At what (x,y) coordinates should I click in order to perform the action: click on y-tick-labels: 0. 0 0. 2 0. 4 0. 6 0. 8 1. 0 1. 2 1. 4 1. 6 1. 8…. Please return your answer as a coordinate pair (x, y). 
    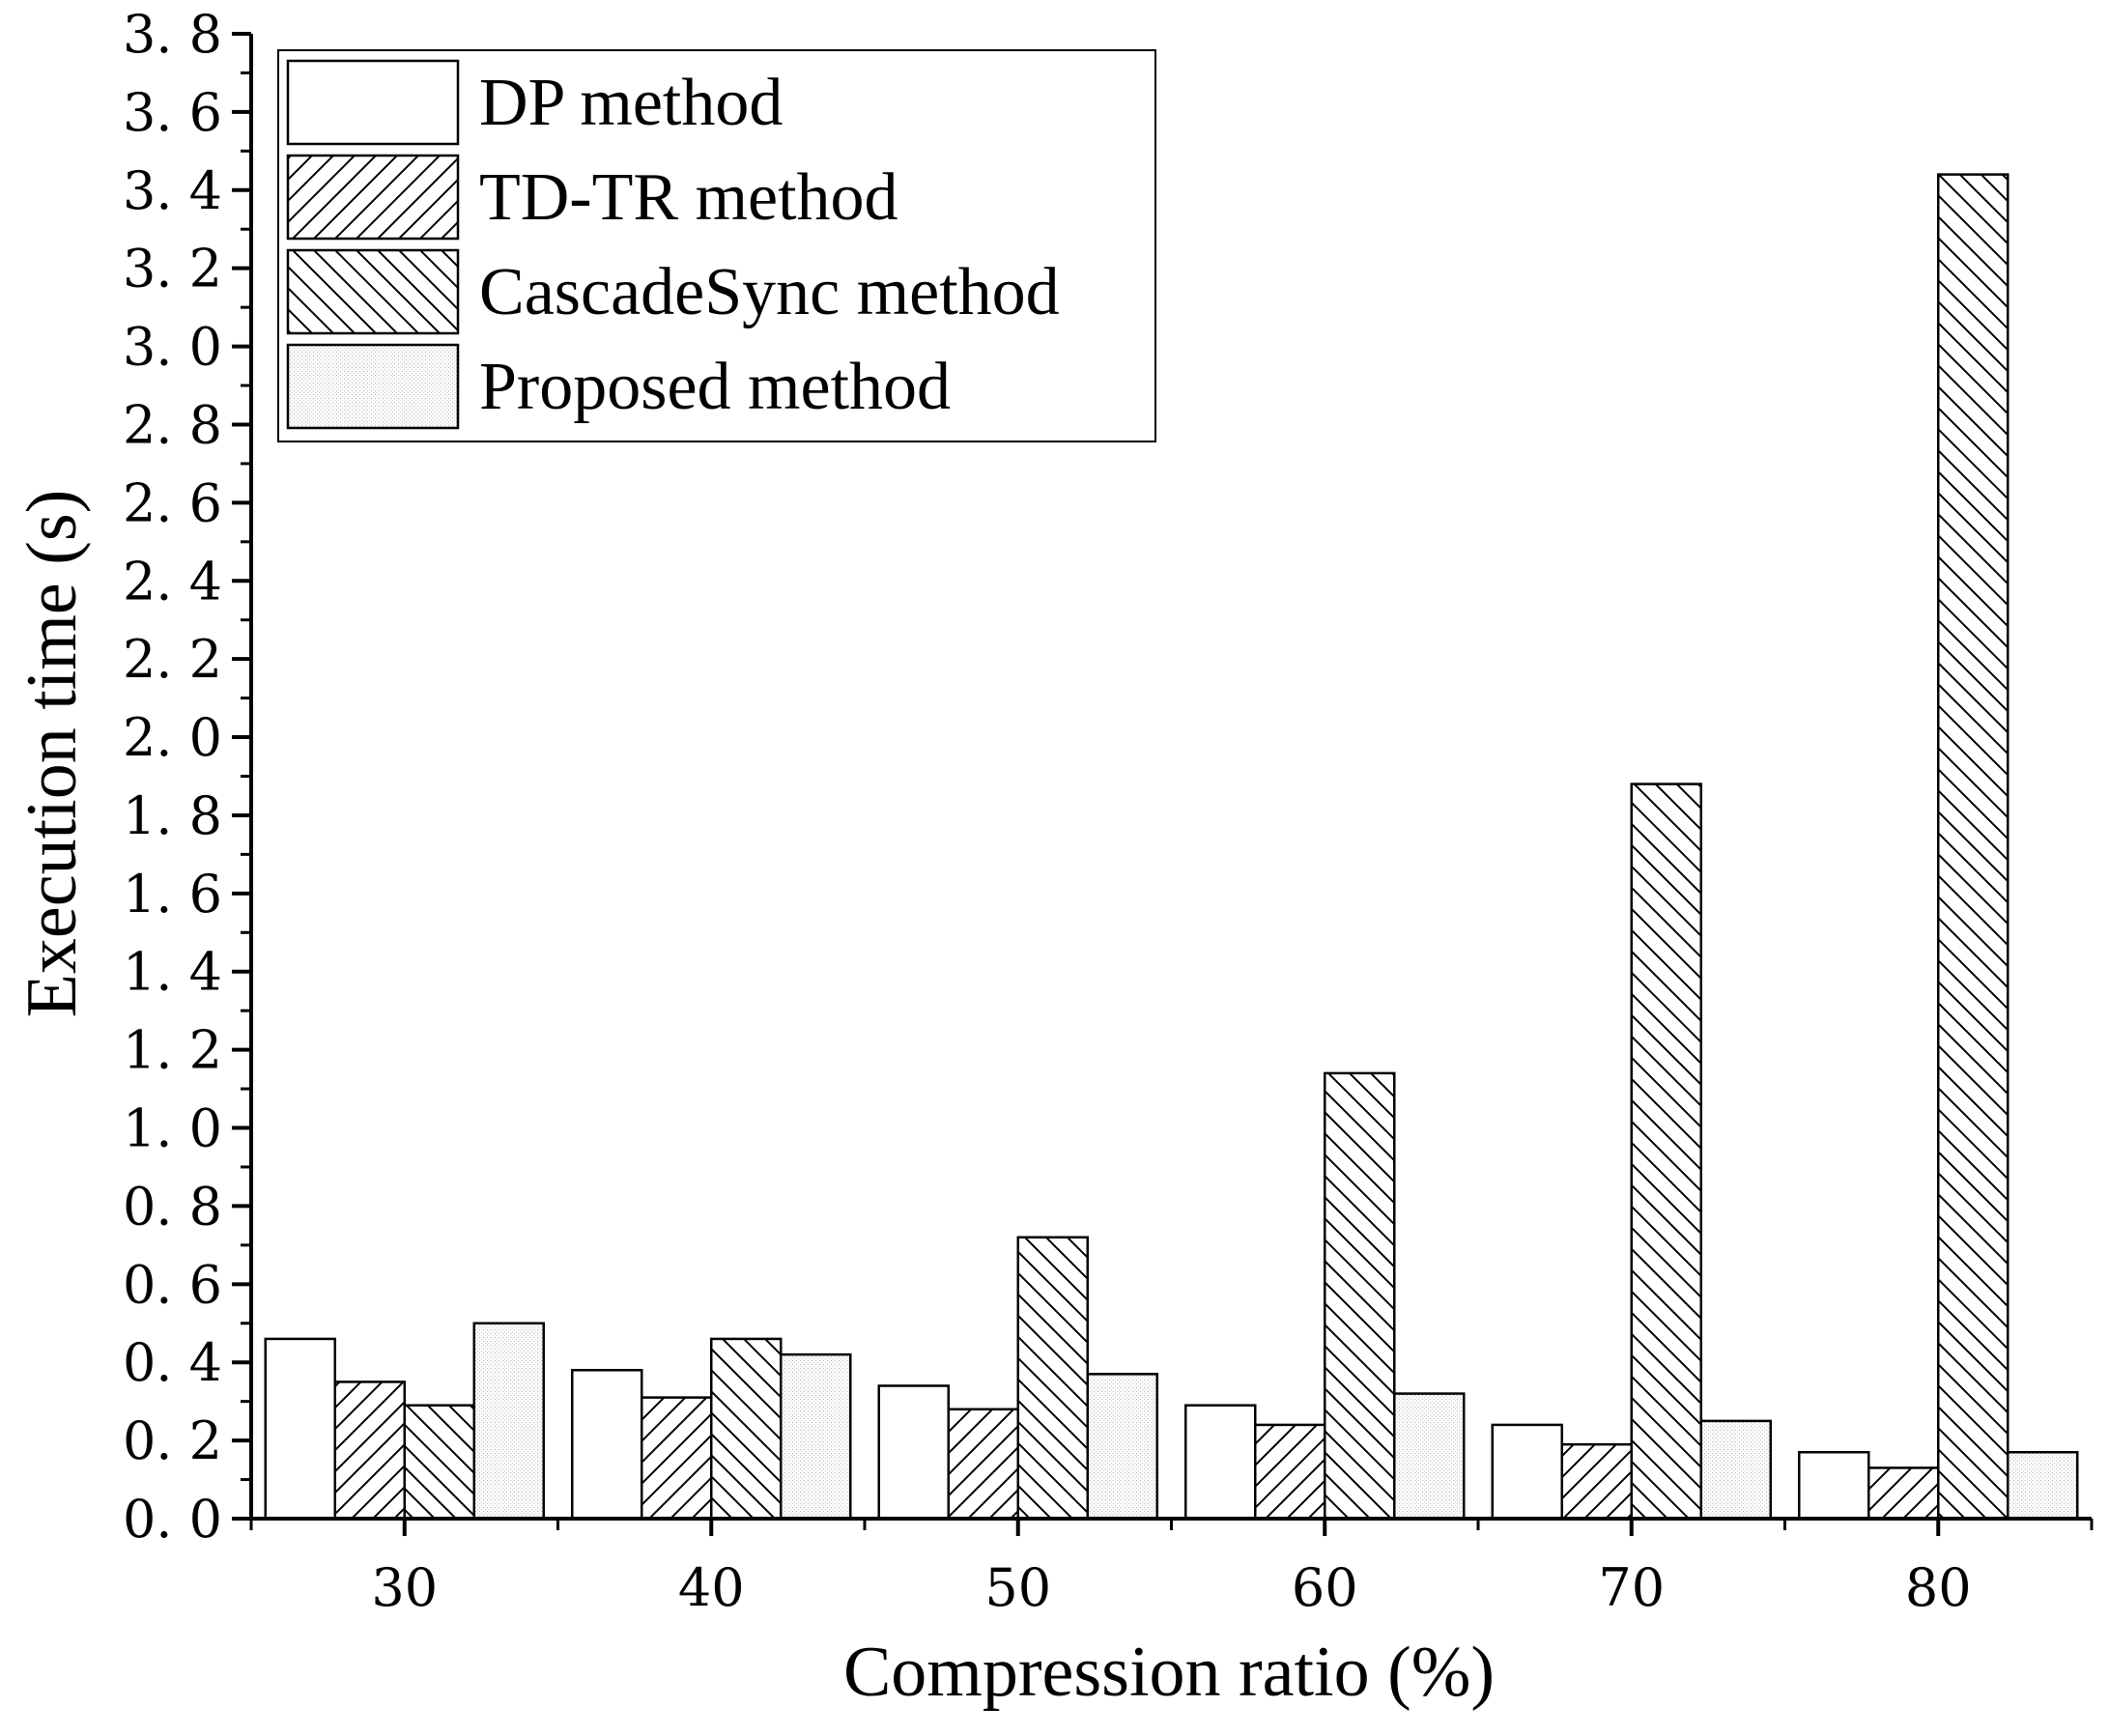
    Looking at the image, I should click on (173, 777).